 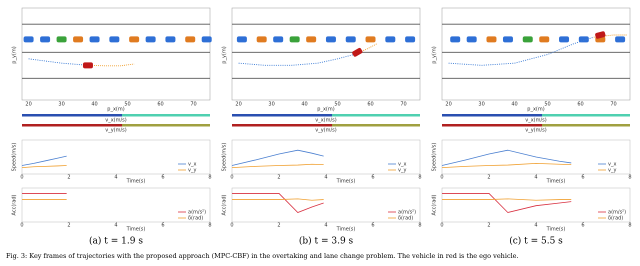 What do you see at coordinates (116, 131) in the screenshot?
I see `bar-label: v_y(m/s)` at bounding box center [116, 131].